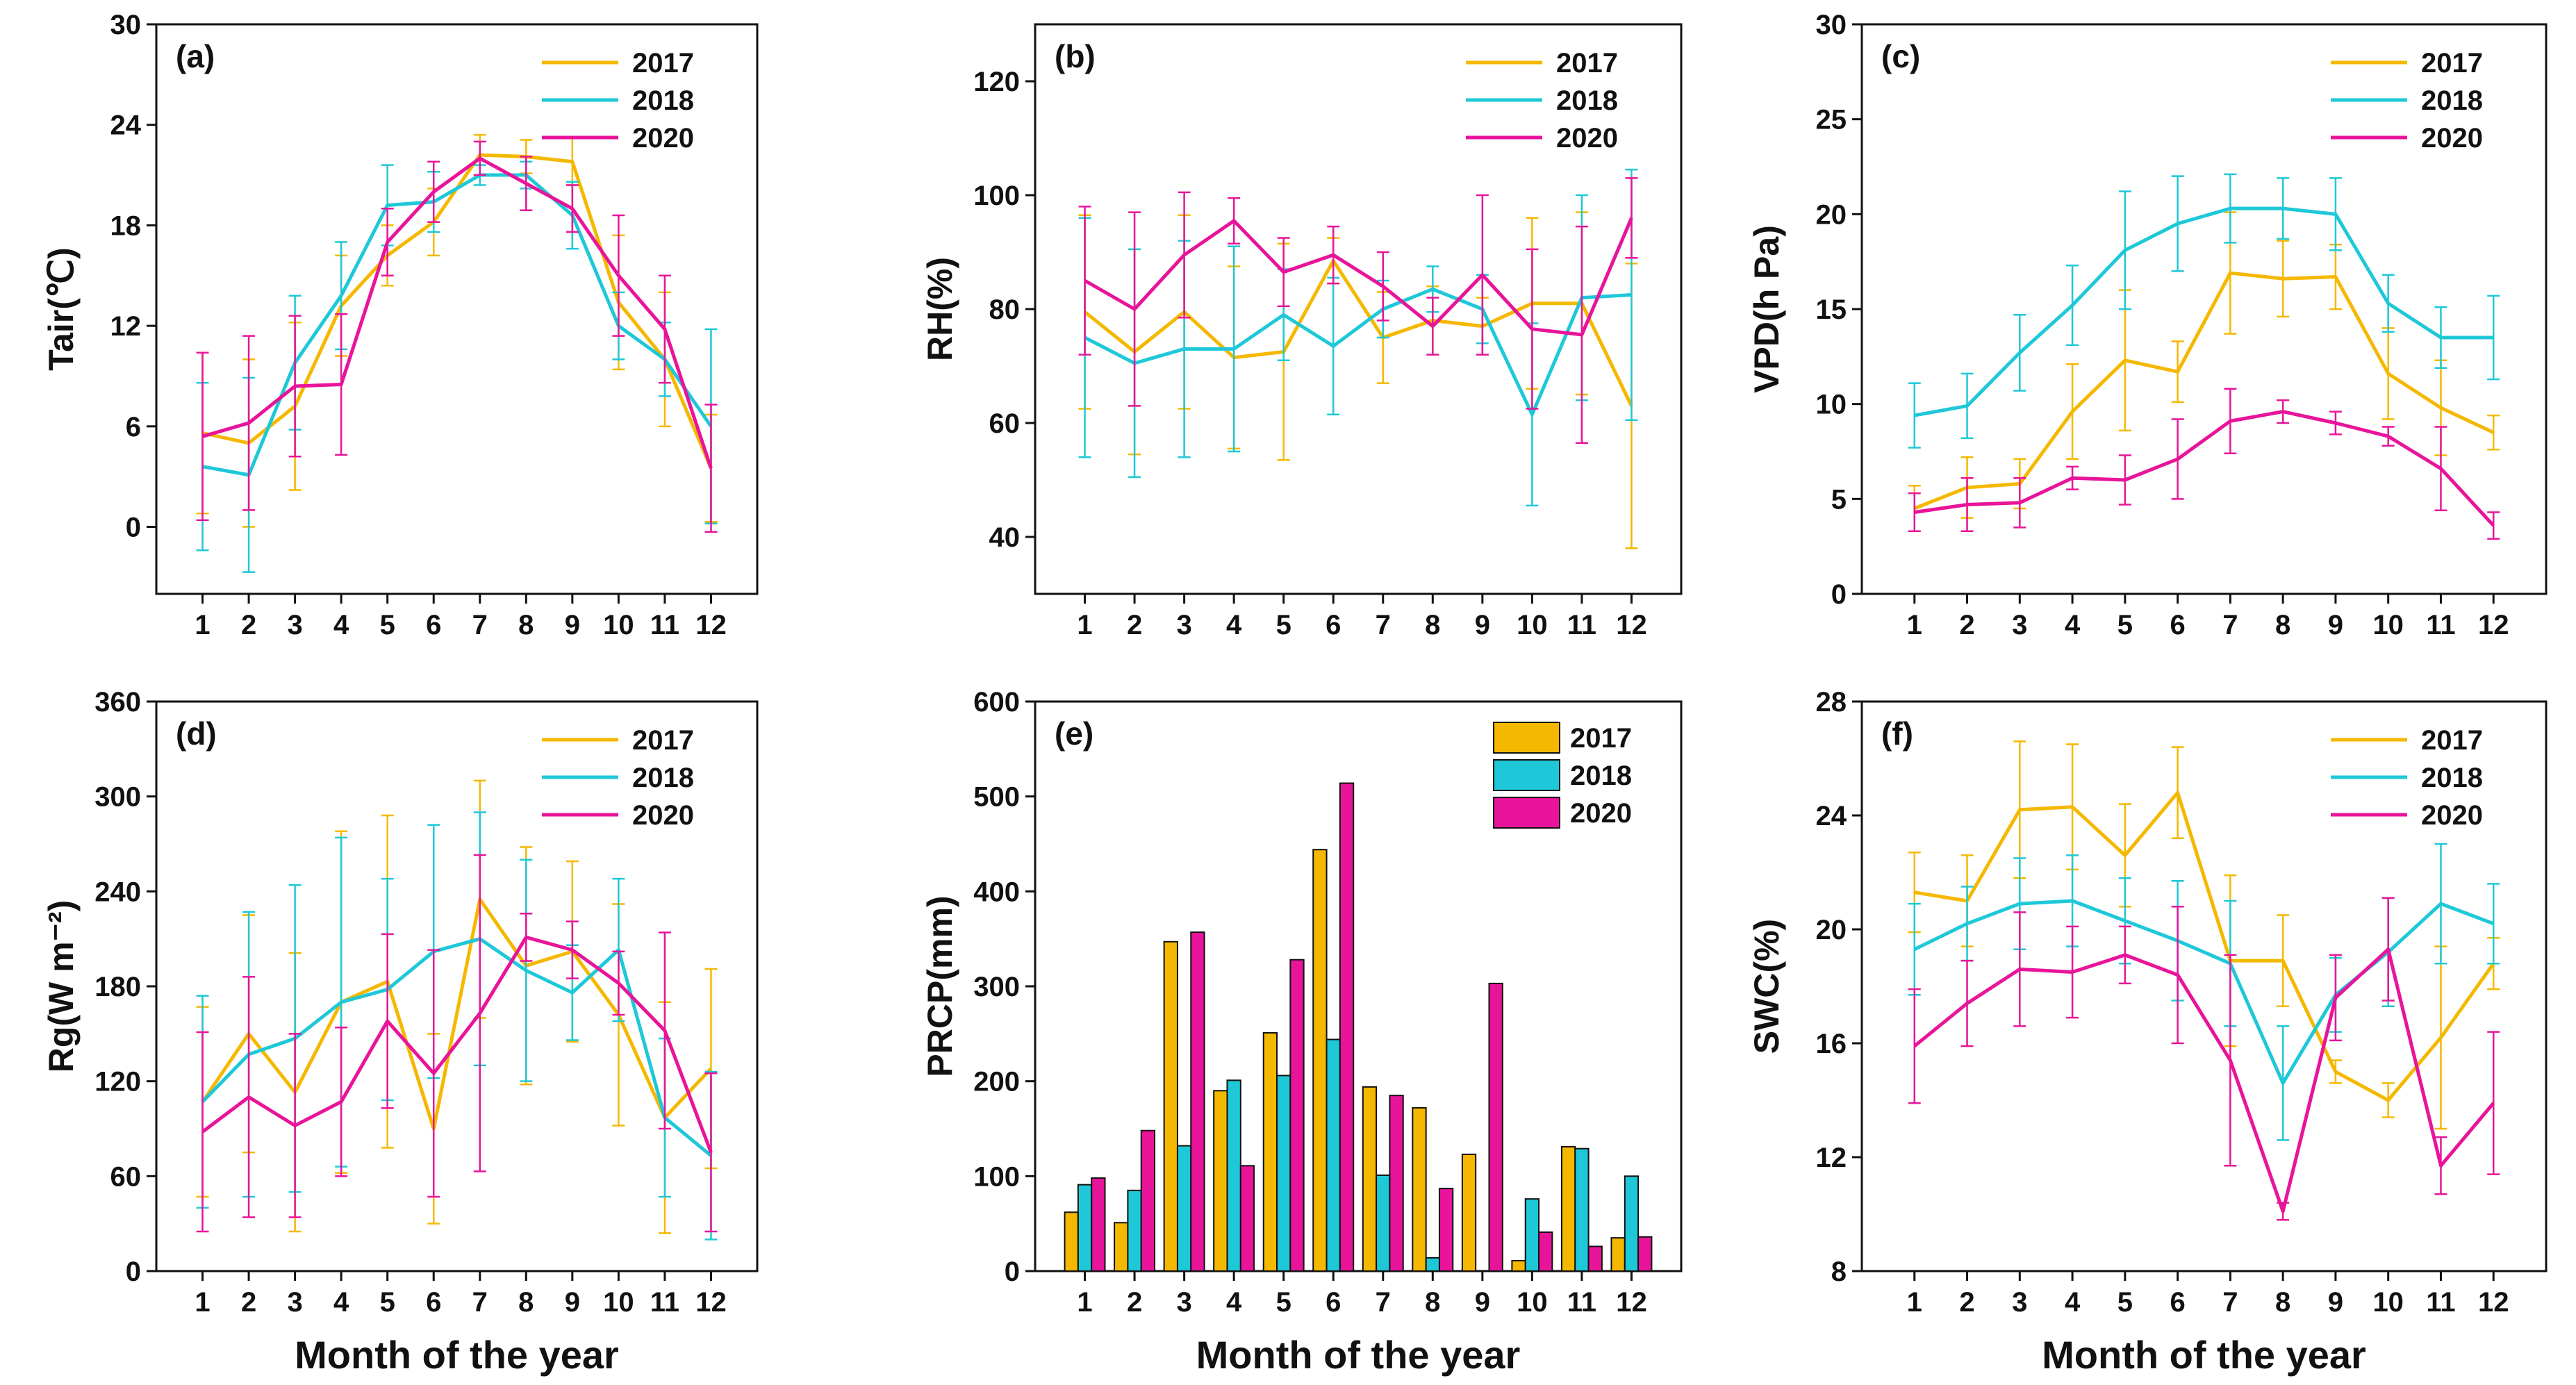  Describe the element at coordinates (1831, 702) in the screenshot. I see `y-tick-label: 28` at that location.